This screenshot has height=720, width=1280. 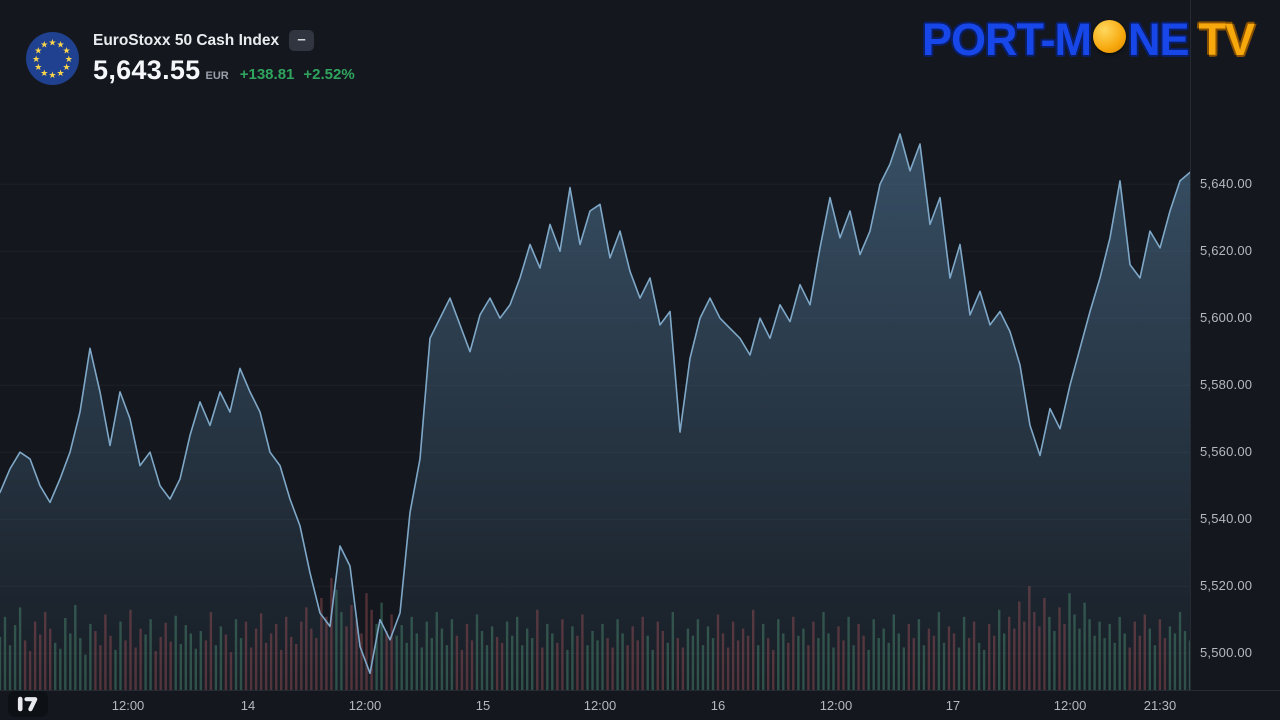 I want to click on logo-text-1: PORT-M, so click(x=1006, y=39).